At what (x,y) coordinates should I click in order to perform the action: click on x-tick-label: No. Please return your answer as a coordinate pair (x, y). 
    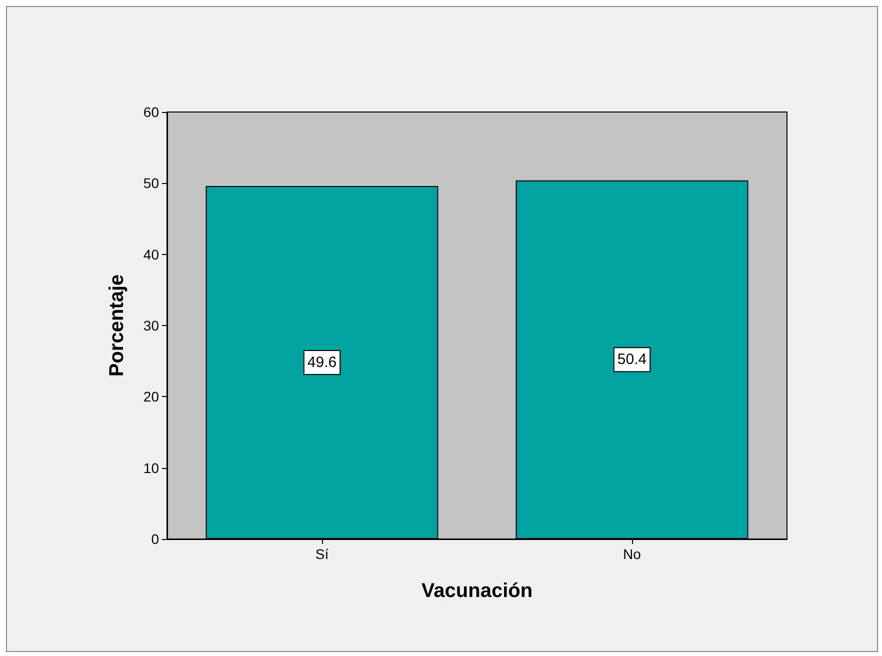
    Looking at the image, I should click on (632, 554).